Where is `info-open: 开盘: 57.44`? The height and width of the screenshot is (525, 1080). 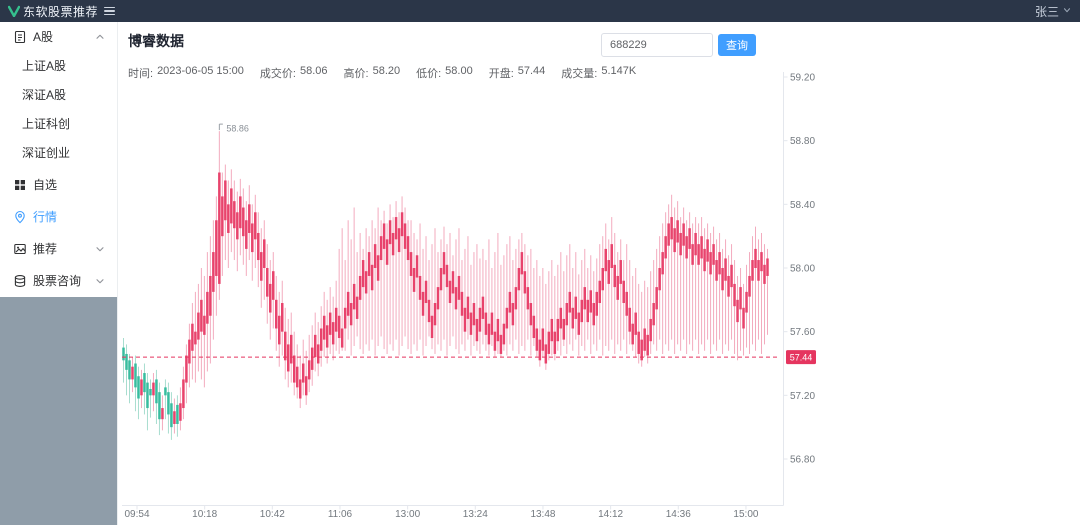 info-open: 开盘: 57.44 is located at coordinates (517, 73).